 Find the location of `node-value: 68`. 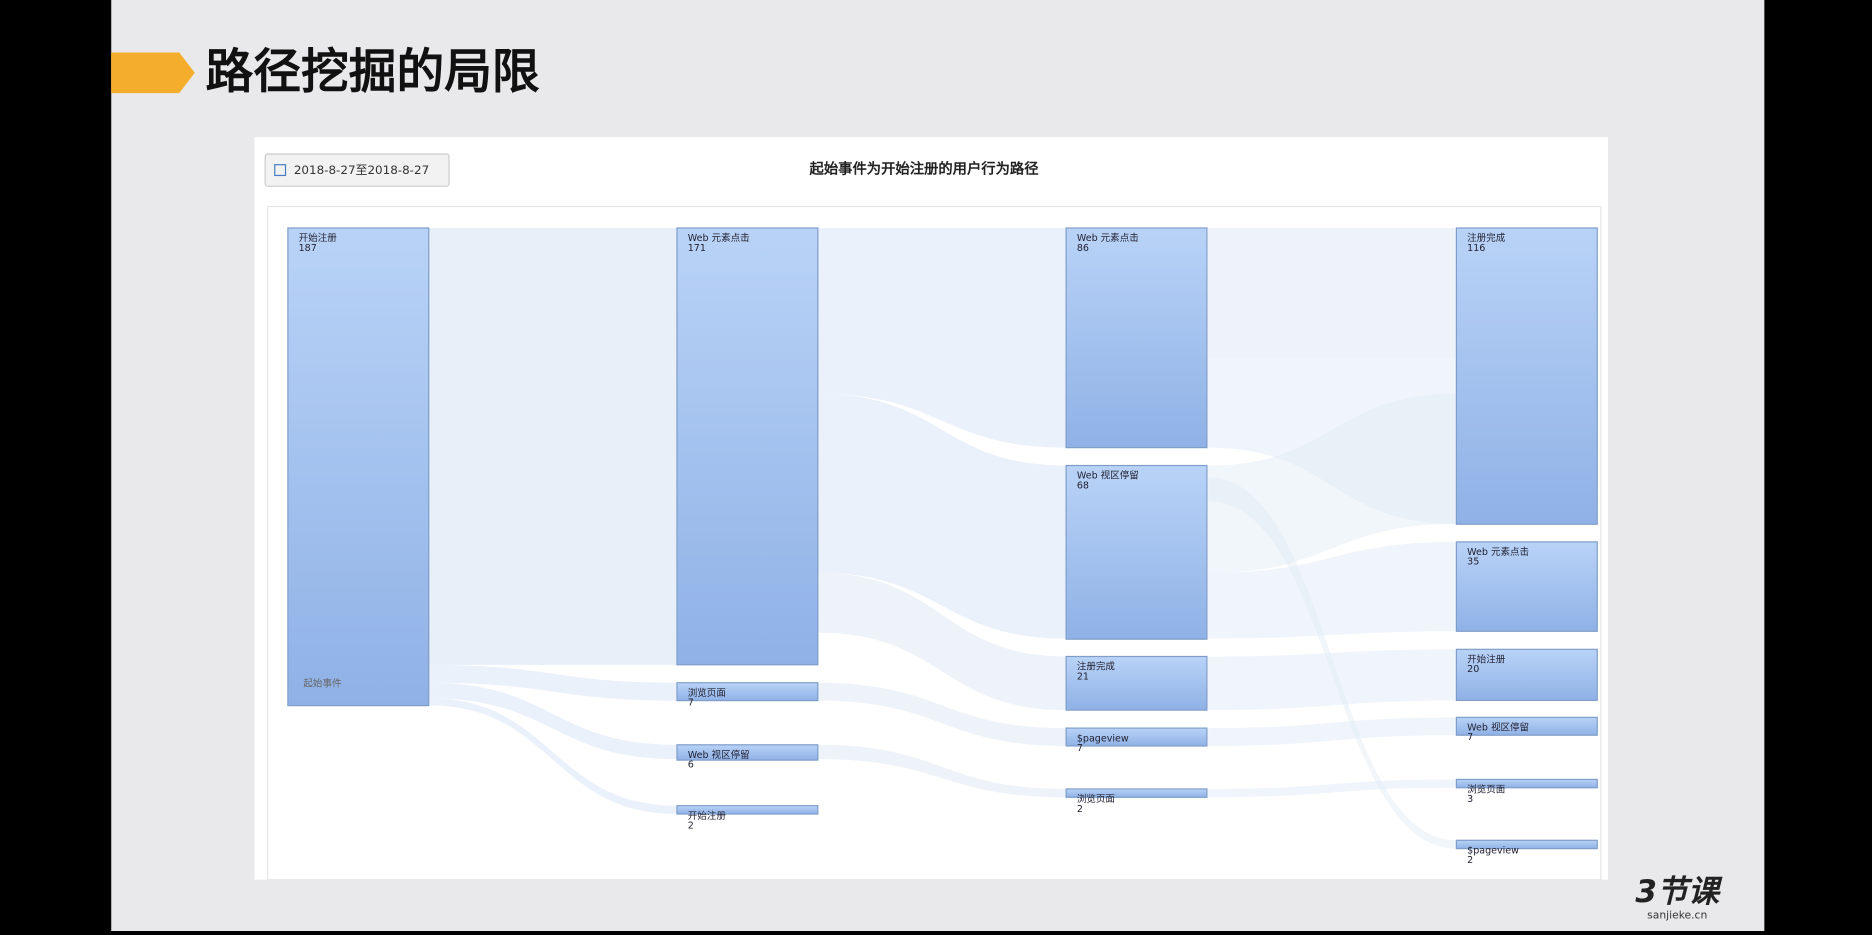

node-value: 68 is located at coordinates (1083, 485).